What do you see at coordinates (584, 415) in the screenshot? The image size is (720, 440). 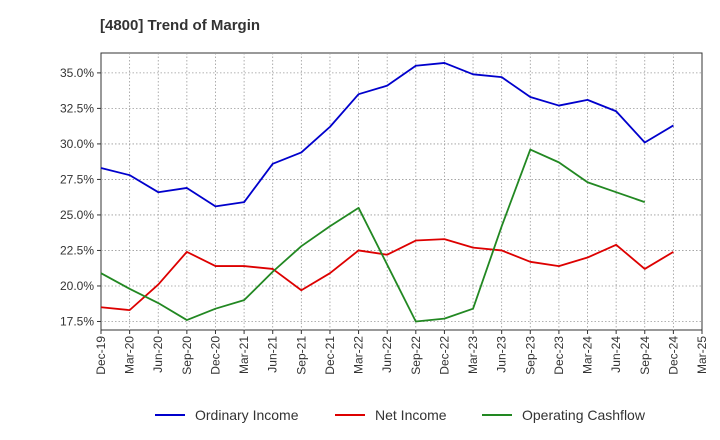 I see `legend-label: Operating Cashflow` at bounding box center [584, 415].